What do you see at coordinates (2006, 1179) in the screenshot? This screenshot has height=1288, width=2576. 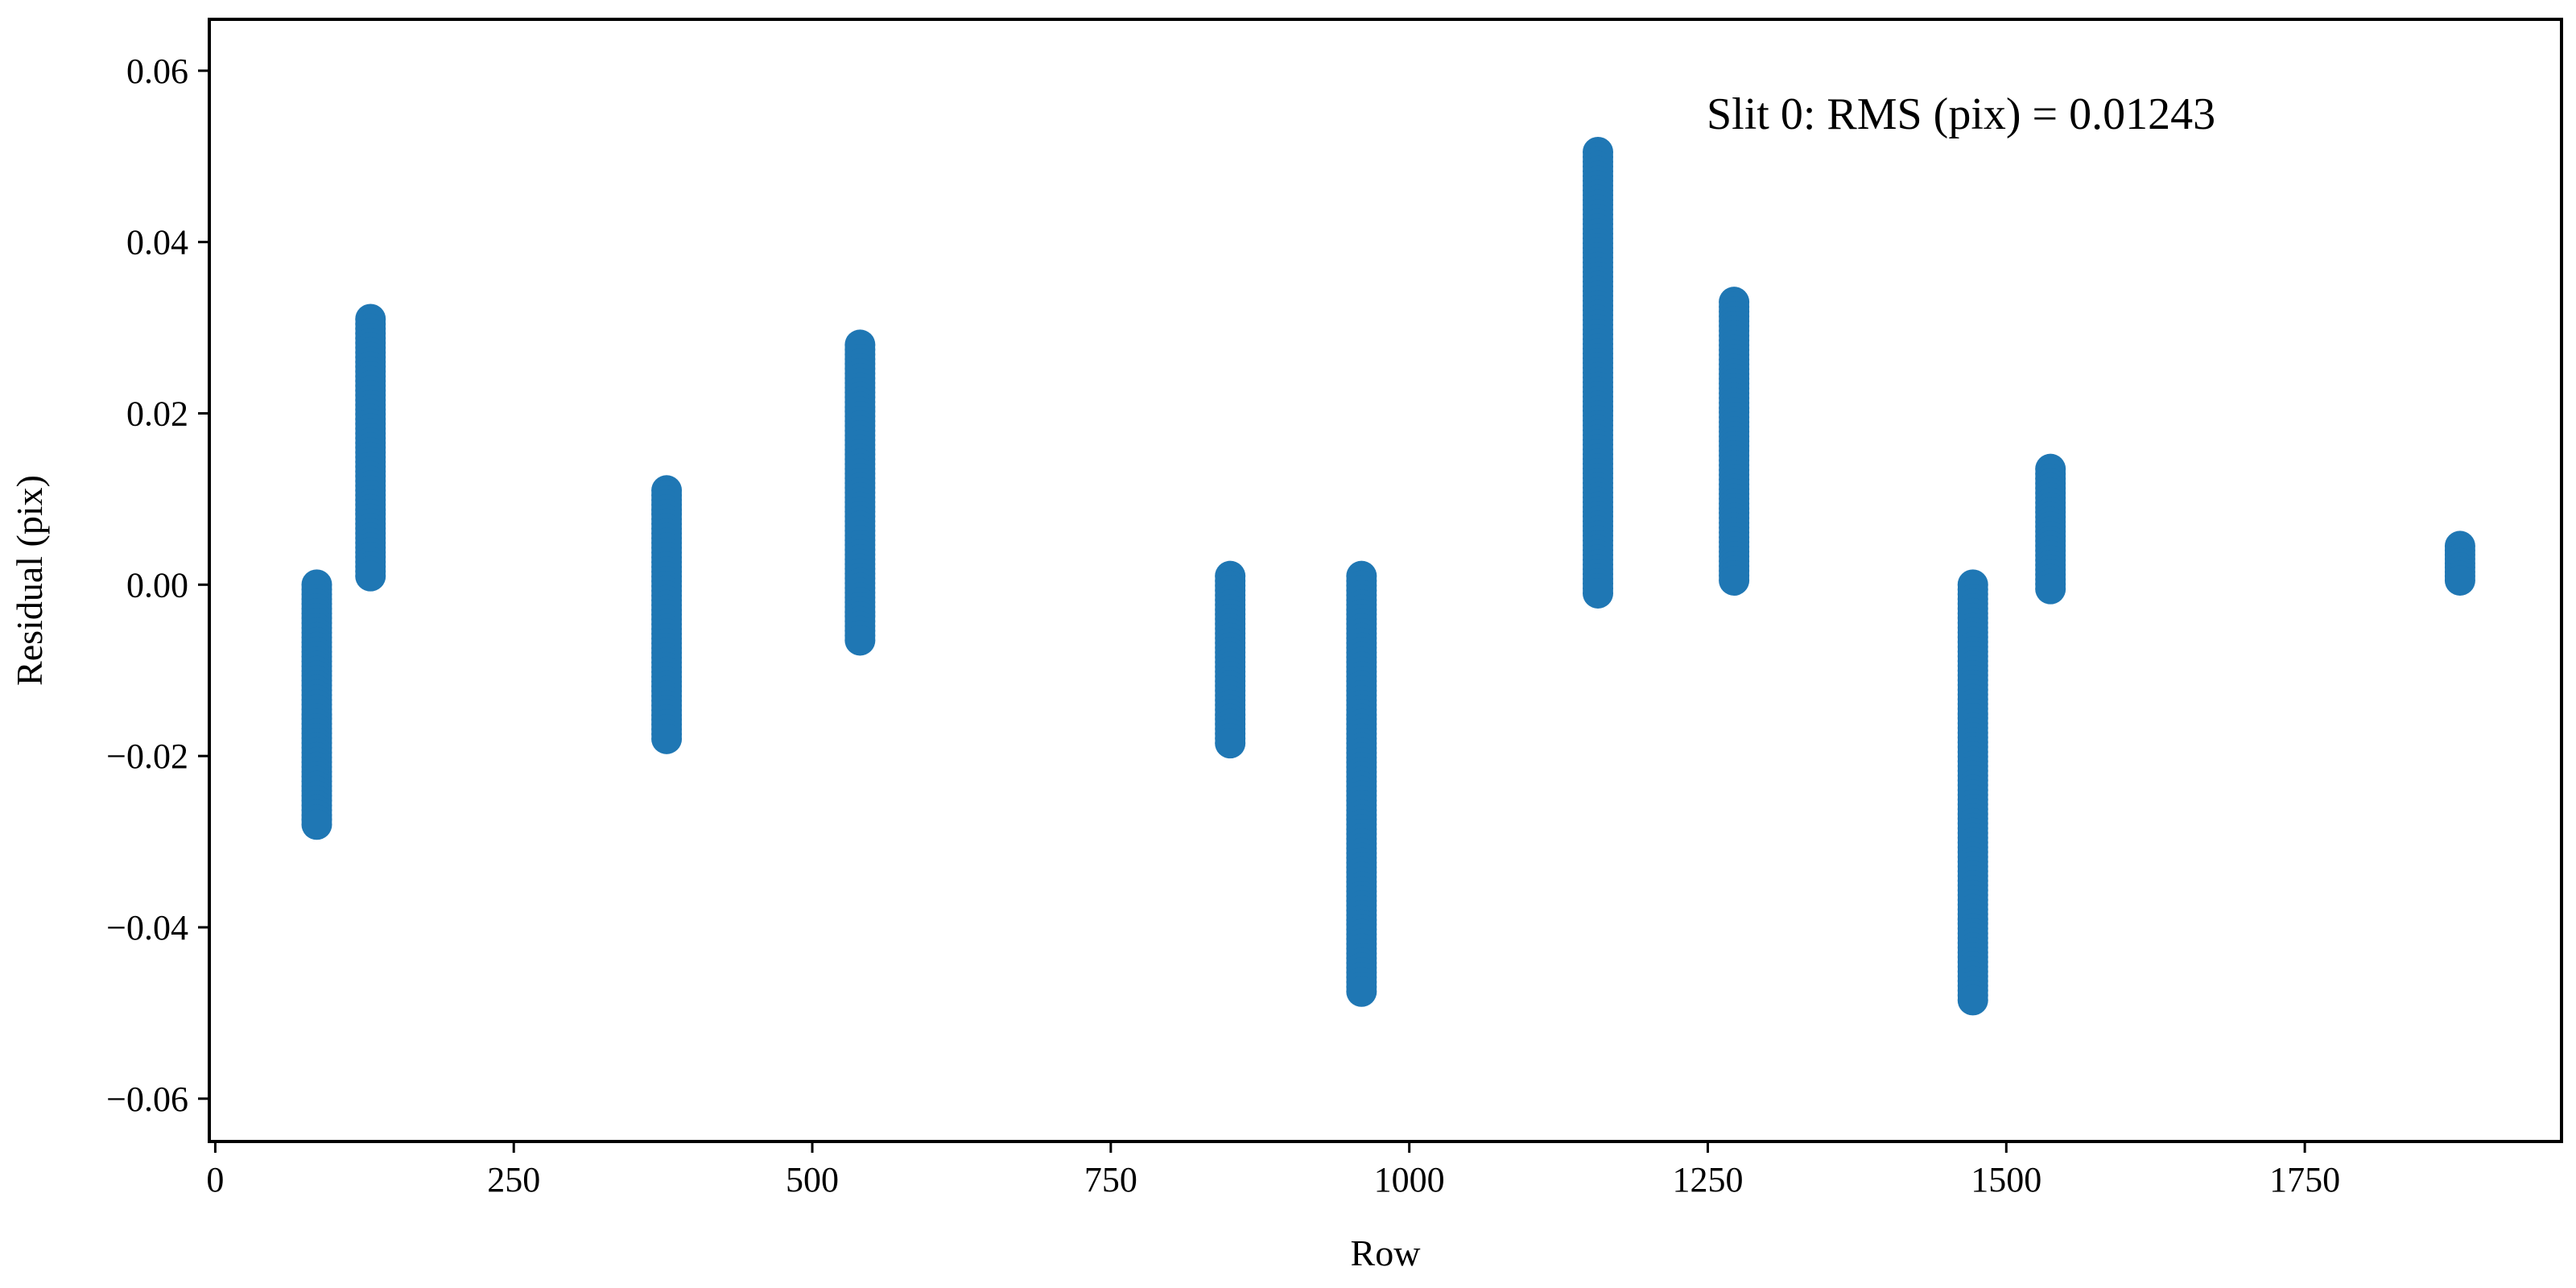 I see `x-tick-label: 1500` at bounding box center [2006, 1179].